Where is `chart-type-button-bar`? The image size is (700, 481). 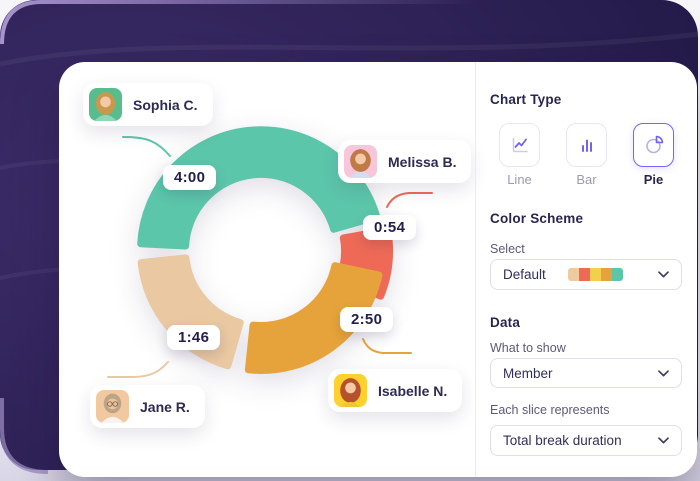 chart-type-button-bar is located at coordinates (586, 145).